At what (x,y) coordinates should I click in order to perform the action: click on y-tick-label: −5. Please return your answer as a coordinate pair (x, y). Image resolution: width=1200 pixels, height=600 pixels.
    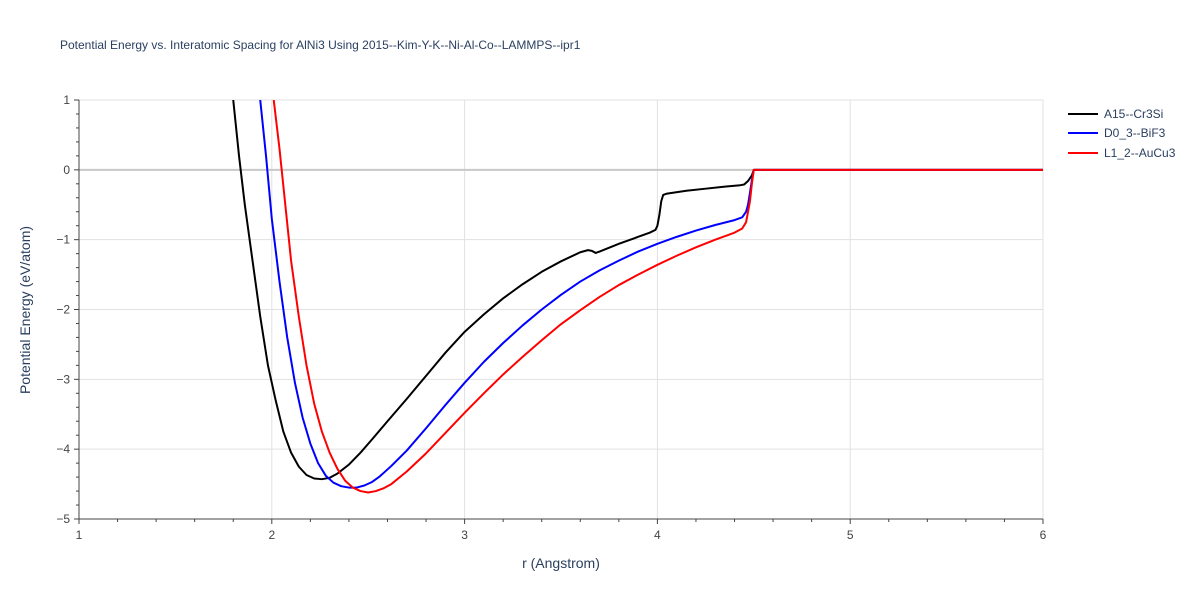
    Looking at the image, I should click on (63, 519).